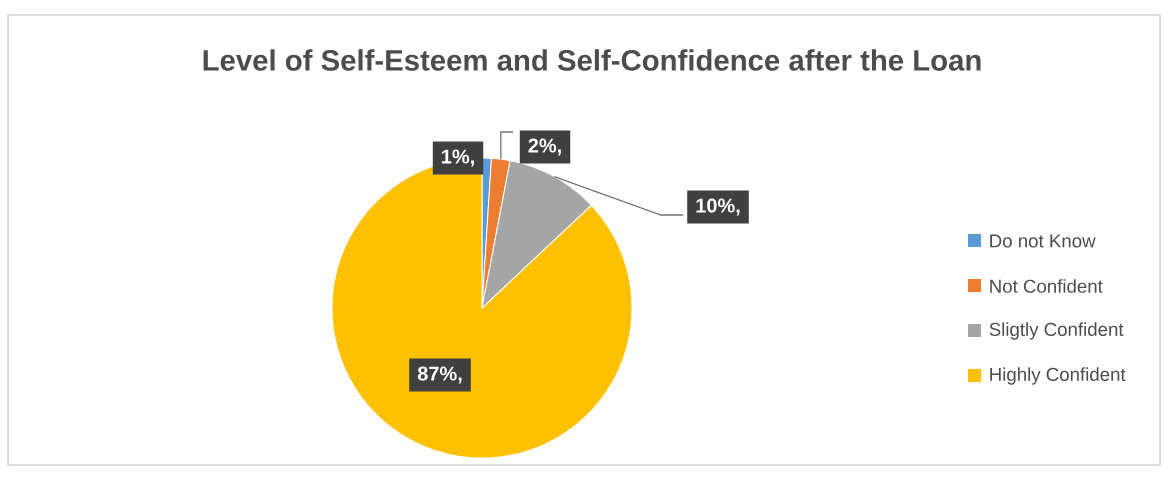 This screenshot has height=479, width=1169. Describe the element at coordinates (718, 207) in the screenshot. I see `data-label: 10%,` at that location.